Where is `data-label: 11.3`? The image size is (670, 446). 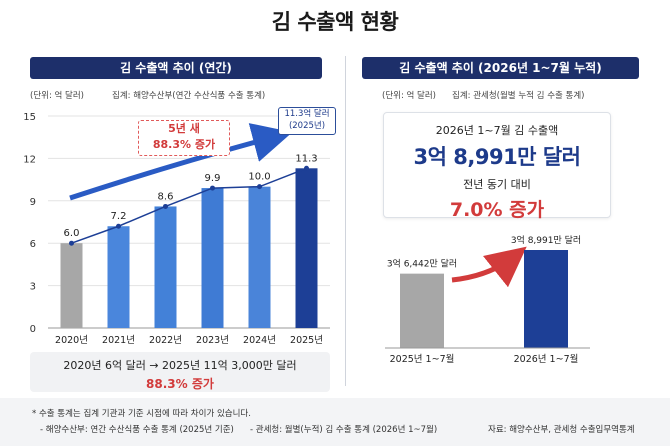
data-label: 11.3 is located at coordinates (306, 158).